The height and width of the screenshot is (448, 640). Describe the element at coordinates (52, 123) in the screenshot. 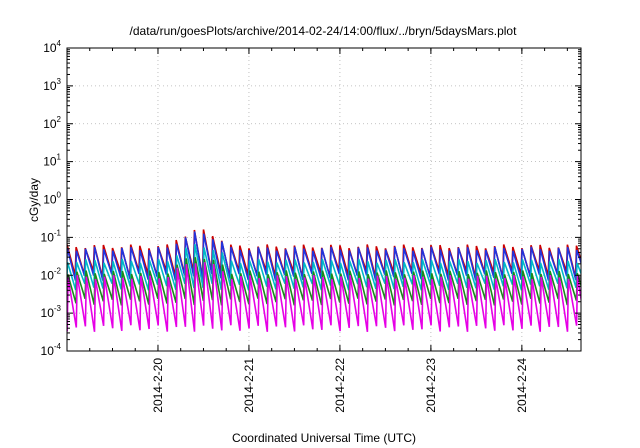

I see `y-tick-label: 10²` at that location.